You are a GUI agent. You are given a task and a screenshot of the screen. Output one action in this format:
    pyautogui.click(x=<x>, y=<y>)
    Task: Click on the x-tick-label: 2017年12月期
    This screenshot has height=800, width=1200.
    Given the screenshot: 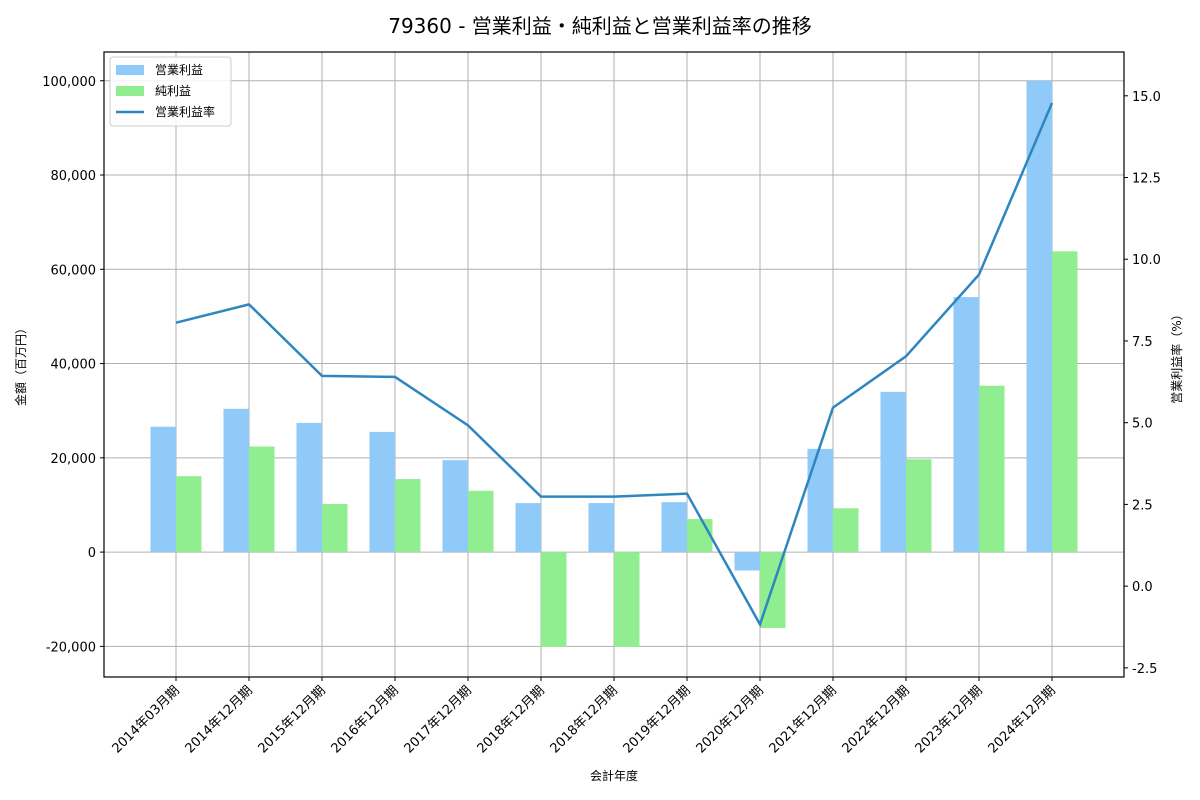 What is the action you would take?
    pyautogui.click(x=438, y=719)
    